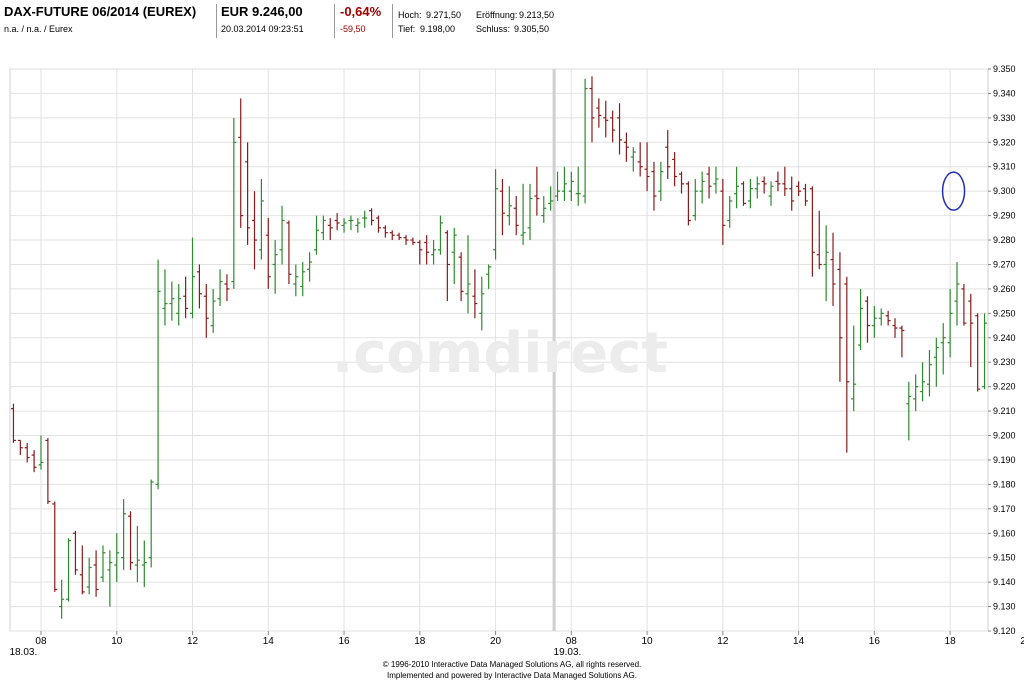  I want to click on y-tick-label: 9.160, so click(1004, 533).